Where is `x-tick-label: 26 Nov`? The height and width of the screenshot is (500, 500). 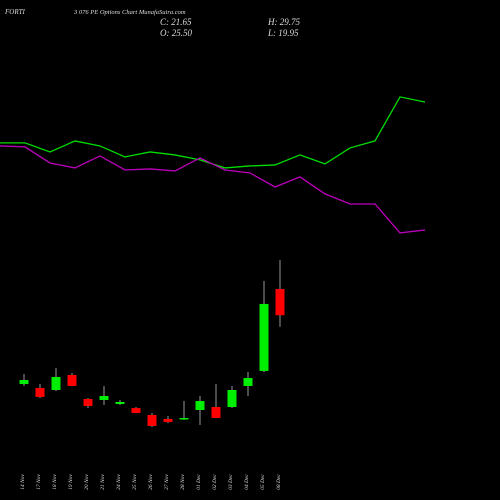
x-tick-label: 26 Nov is located at coordinates (151, 482).